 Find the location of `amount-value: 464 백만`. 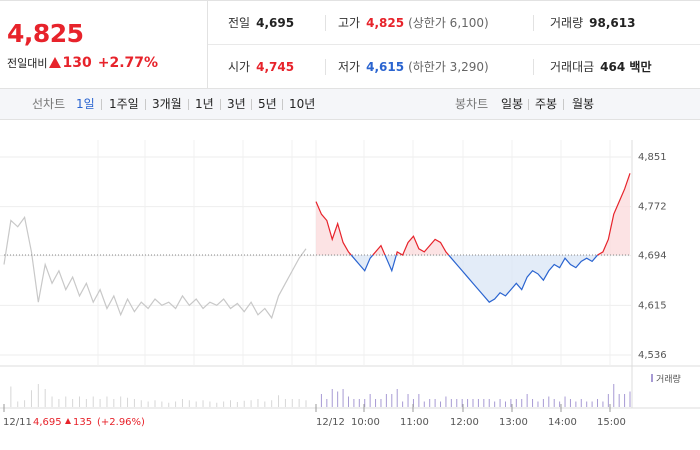

amount-value: 464 백만 is located at coordinates (626, 67).